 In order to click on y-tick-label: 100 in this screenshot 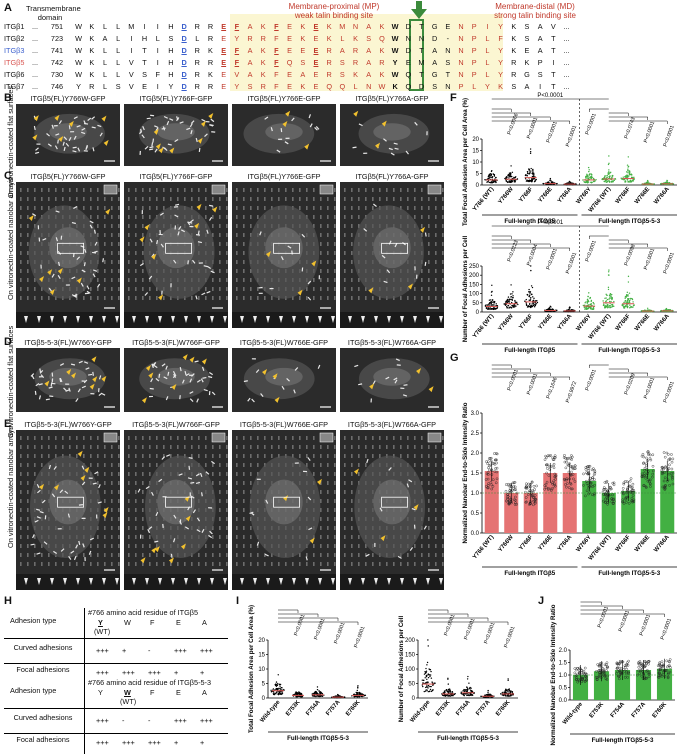, I will do `click(410, 670)`.